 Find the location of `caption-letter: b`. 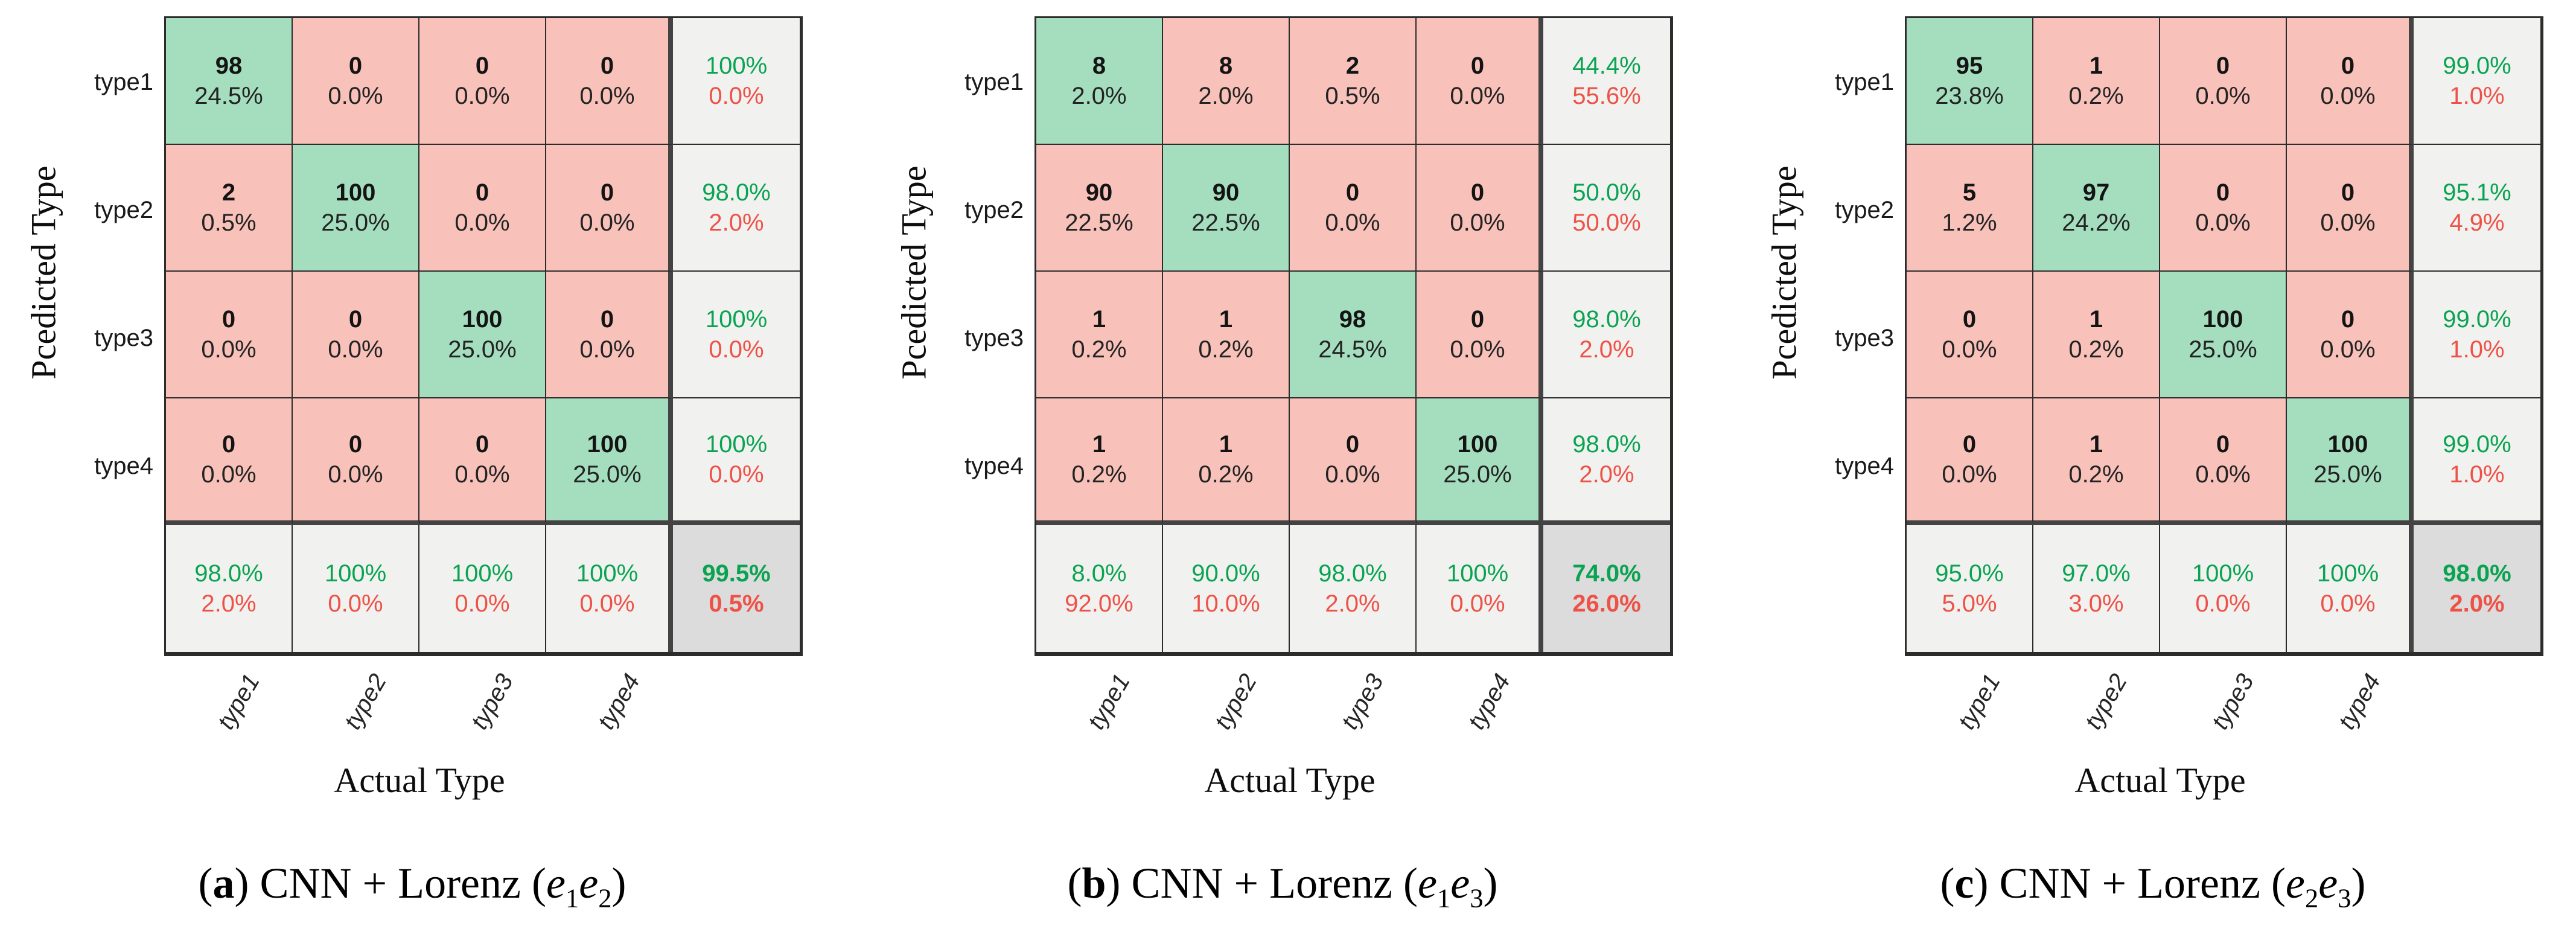

caption-letter: b is located at coordinates (1094, 883).